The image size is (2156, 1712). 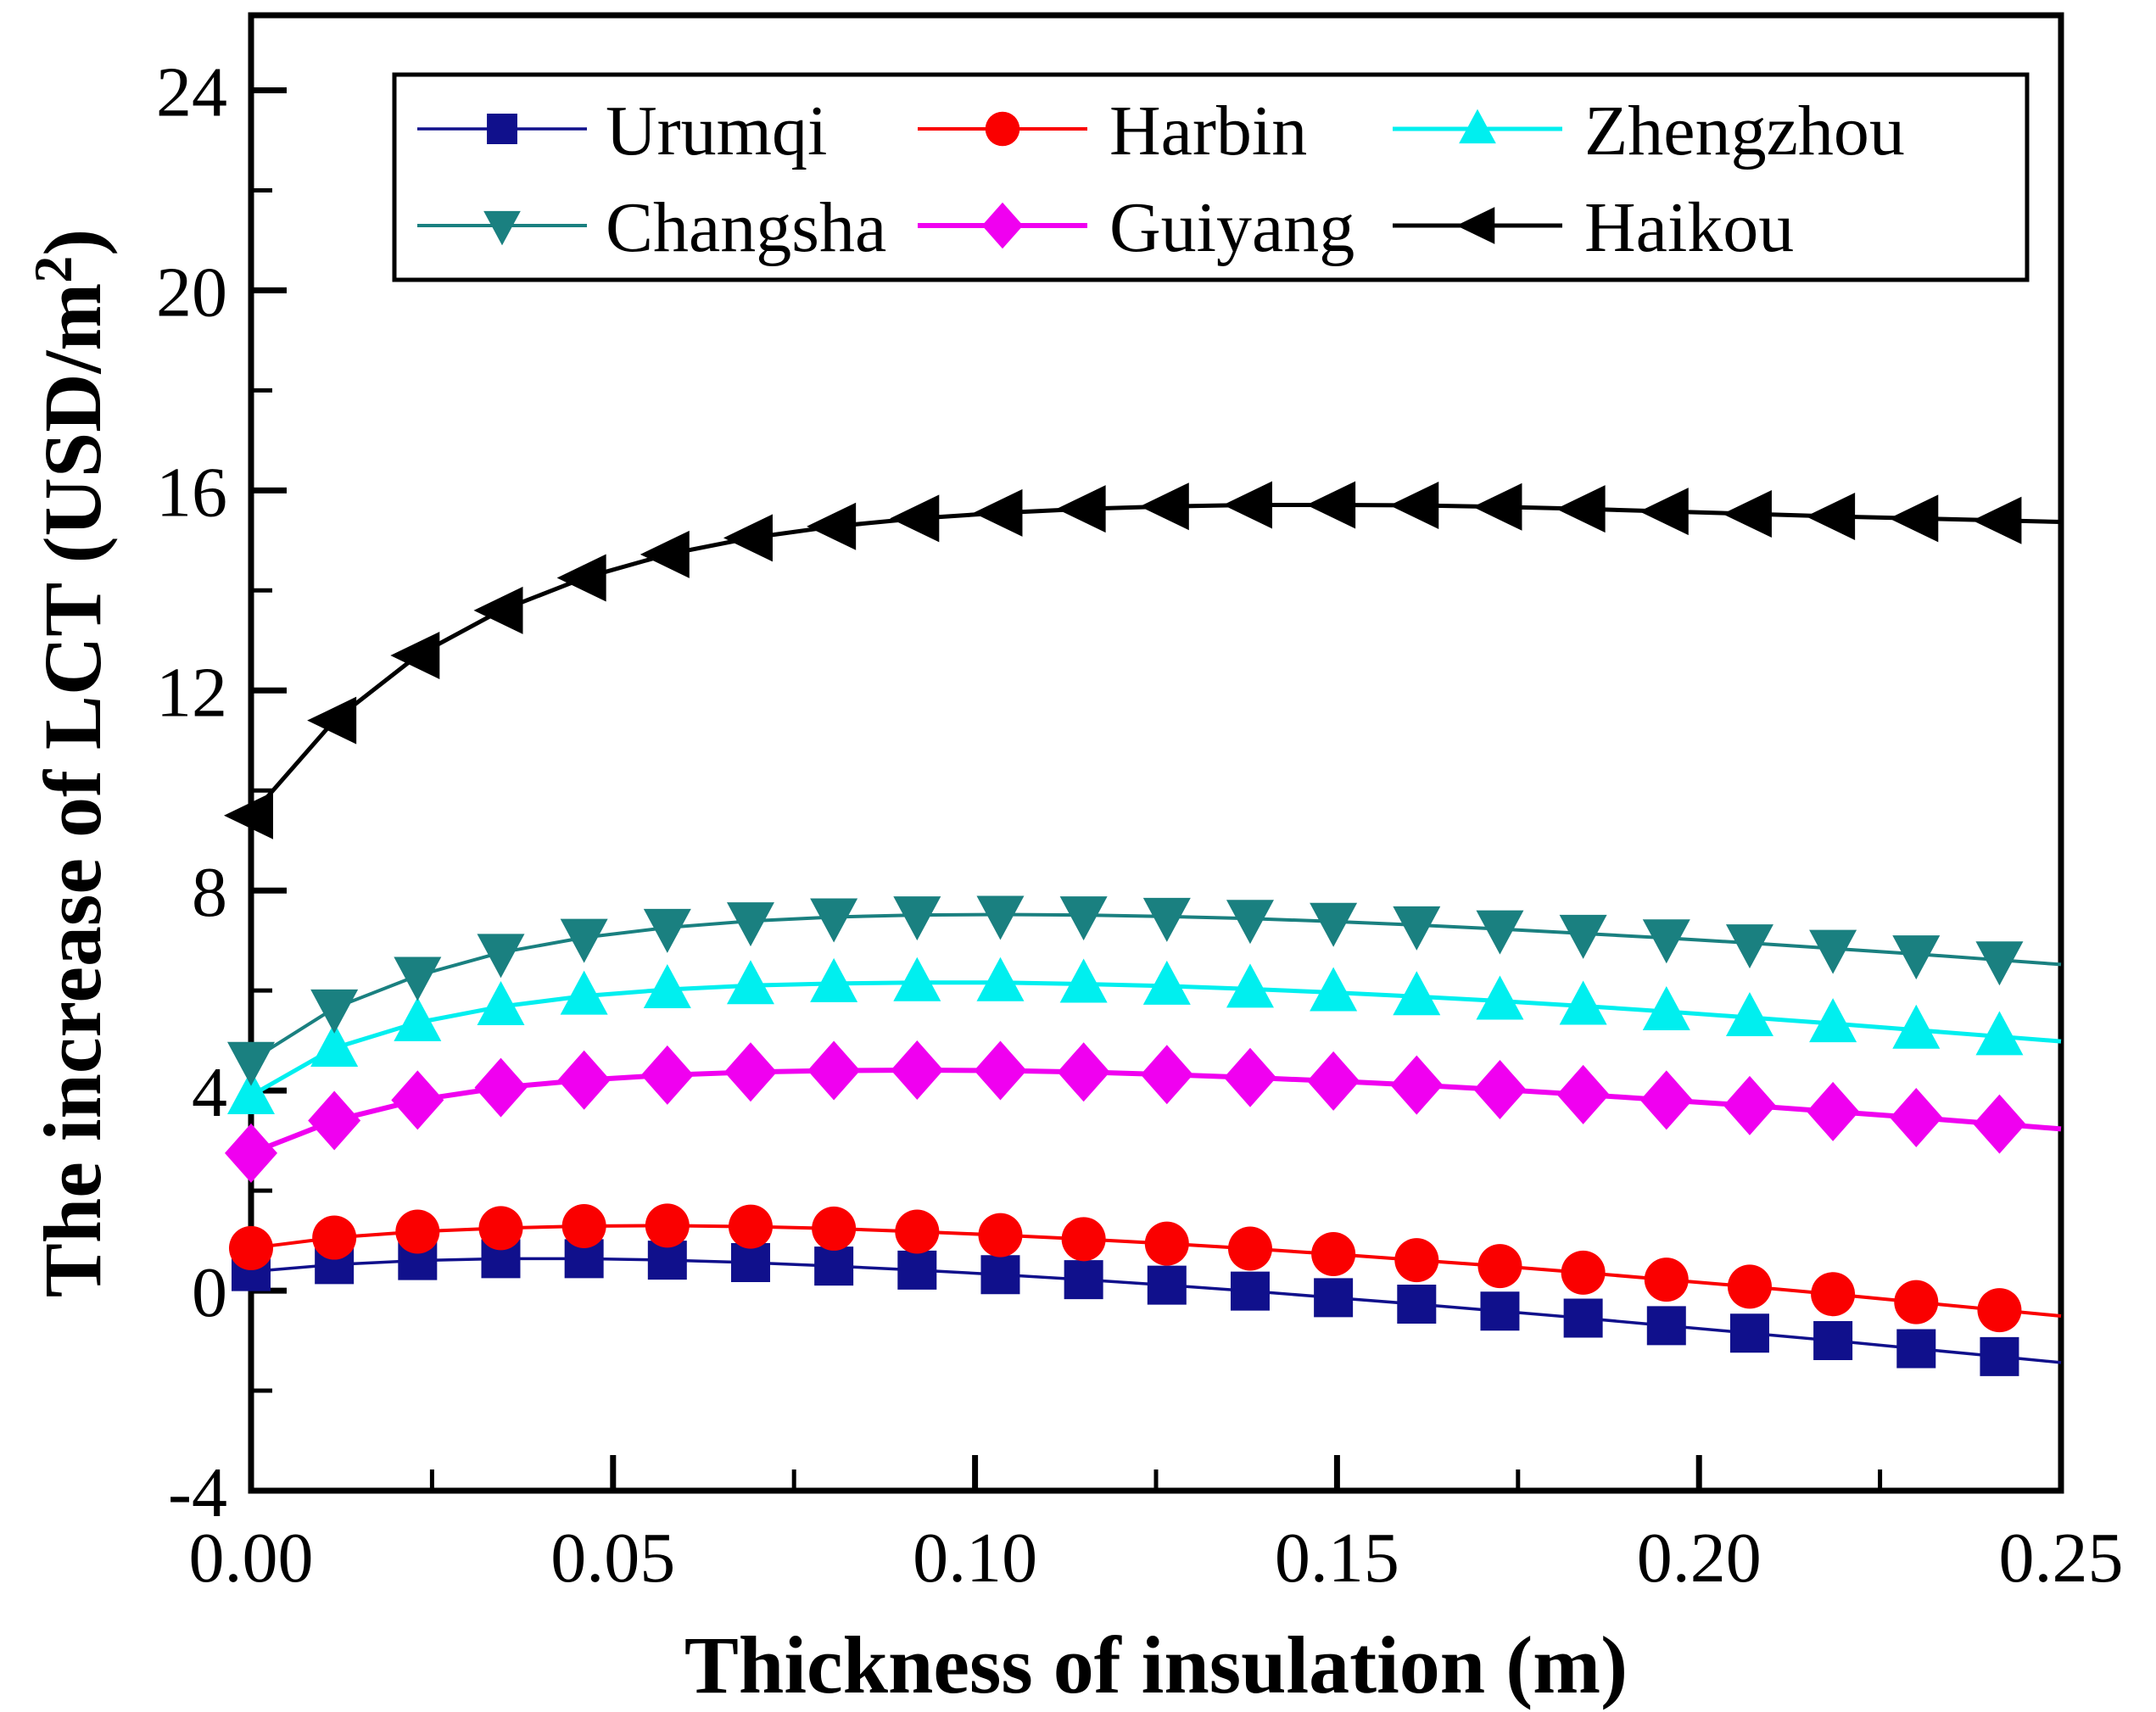 I want to click on svg-text: The increase of LCT (USD/m2), so click(x=70, y=763).